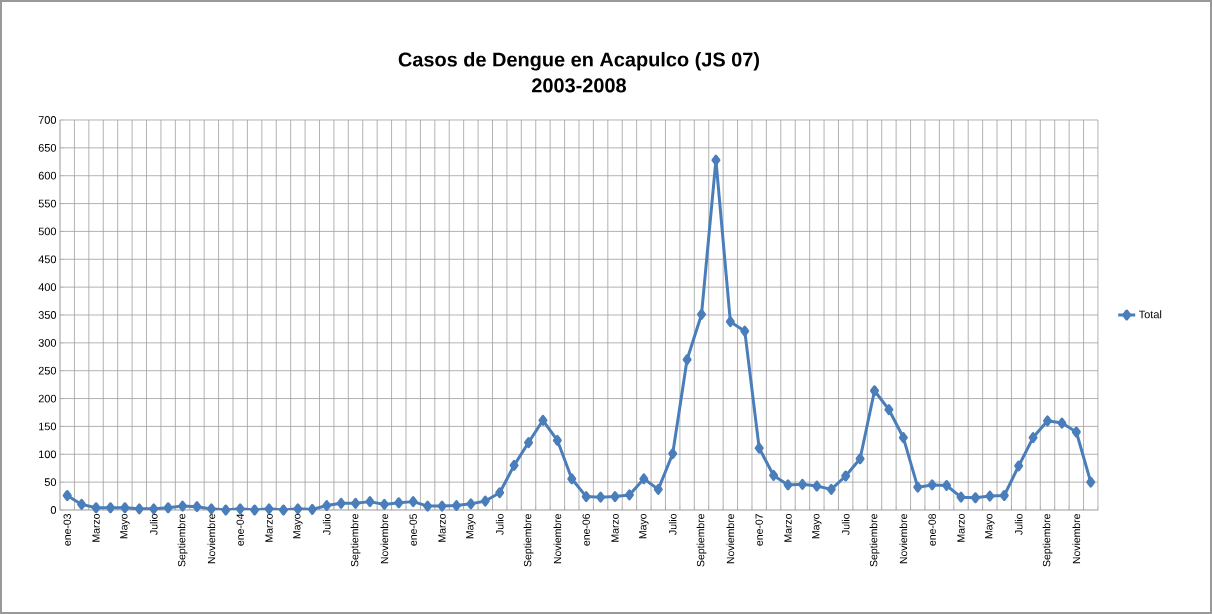 Image resolution: width=1212 pixels, height=614 pixels. What do you see at coordinates (240, 529) in the screenshot?
I see `x-tick-label: ene-04` at bounding box center [240, 529].